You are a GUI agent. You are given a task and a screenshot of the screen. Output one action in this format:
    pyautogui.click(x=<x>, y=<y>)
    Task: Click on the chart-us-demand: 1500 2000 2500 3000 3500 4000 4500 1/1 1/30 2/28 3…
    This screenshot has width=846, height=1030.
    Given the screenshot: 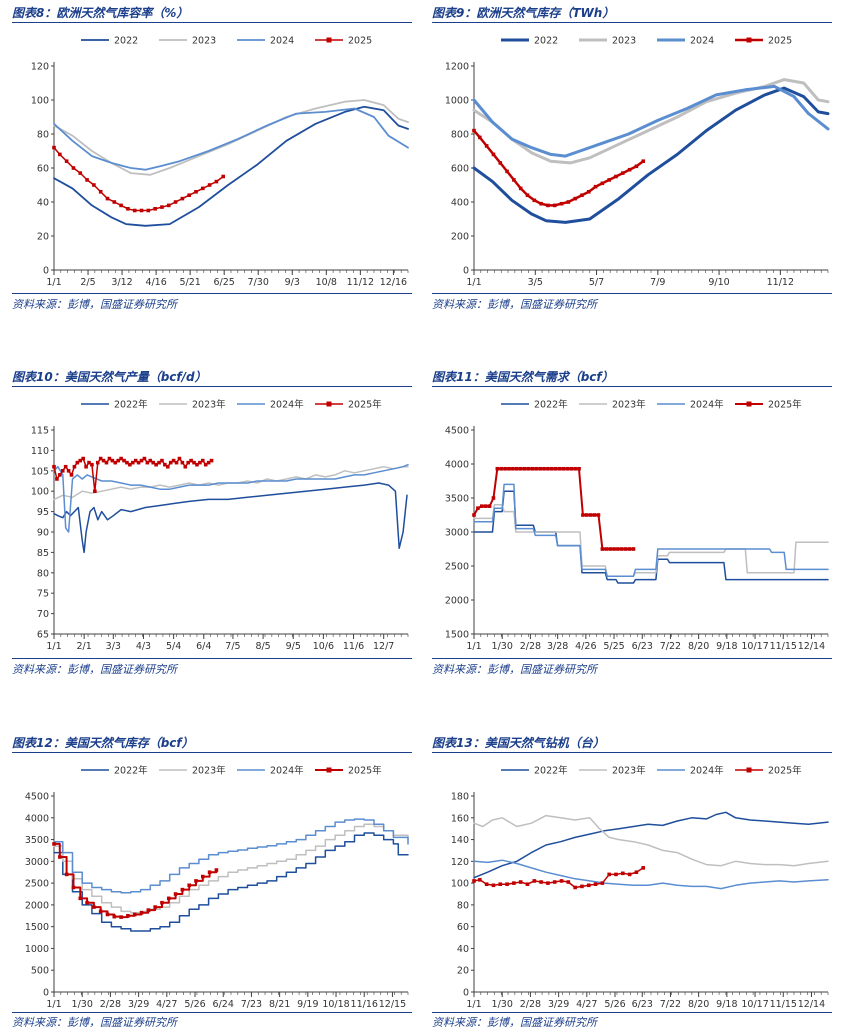 What is the action you would take?
    pyautogui.click(x=637, y=525)
    